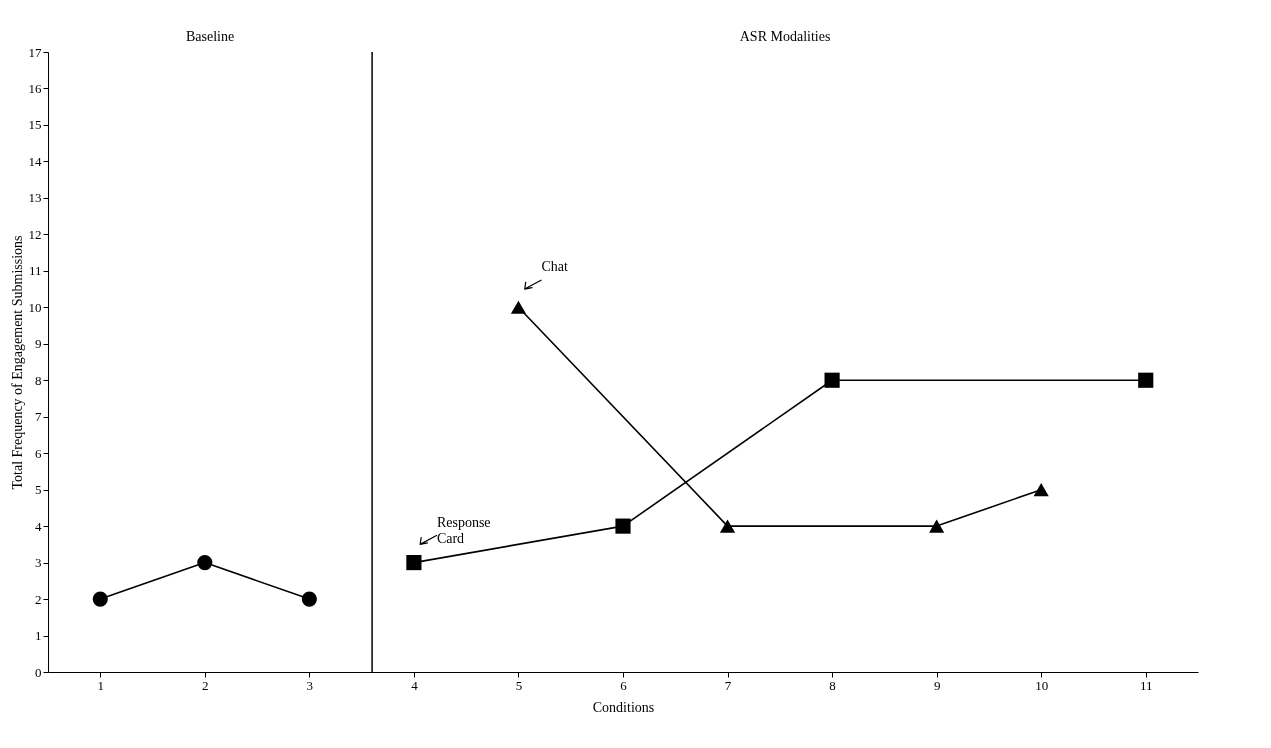  Describe the element at coordinates (38, 599) in the screenshot. I see `y-tick-label: 2` at that location.